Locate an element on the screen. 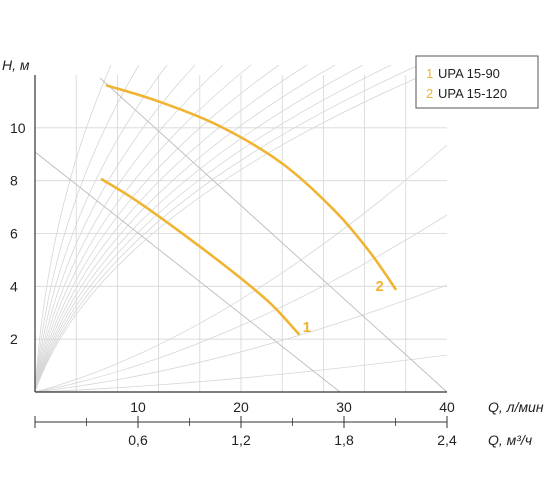  x2-tick-label: 1,8 is located at coordinates (344, 440).